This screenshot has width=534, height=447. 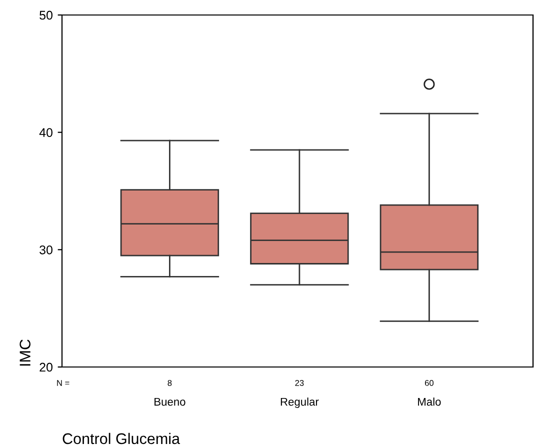 What do you see at coordinates (121, 438) in the screenshot?
I see `x-axis-title: Control Glucemia` at bounding box center [121, 438].